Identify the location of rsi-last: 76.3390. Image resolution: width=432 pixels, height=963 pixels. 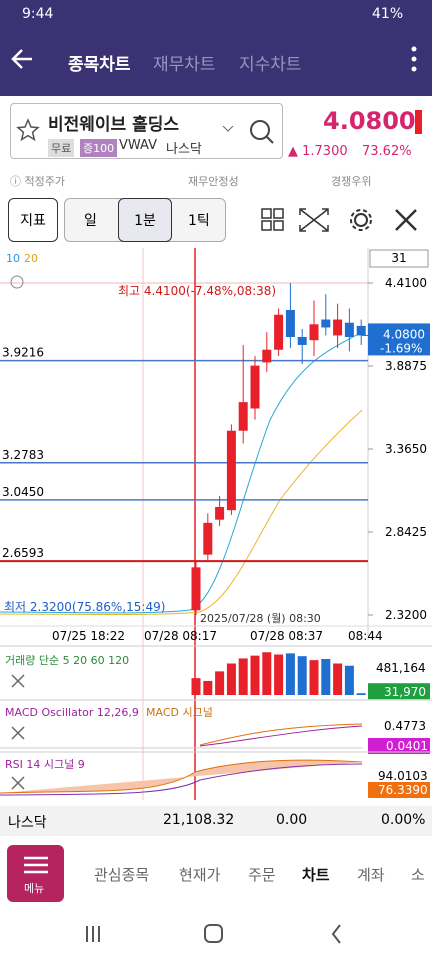
(403, 790).